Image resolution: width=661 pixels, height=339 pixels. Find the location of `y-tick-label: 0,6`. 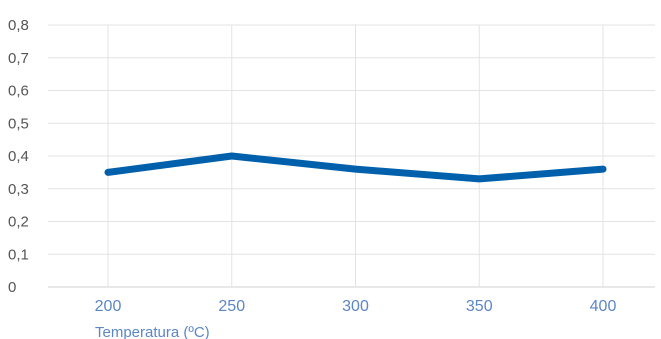

y-tick-label: 0,6 is located at coordinates (18, 91).